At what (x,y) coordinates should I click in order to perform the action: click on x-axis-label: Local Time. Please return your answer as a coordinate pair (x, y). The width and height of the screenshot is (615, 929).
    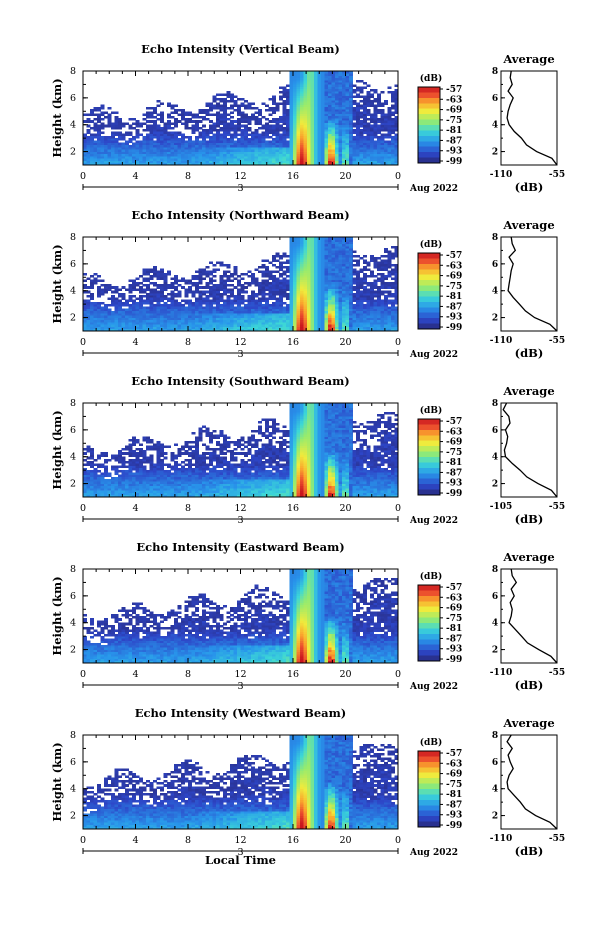
    Looking at the image, I should click on (240, 860).